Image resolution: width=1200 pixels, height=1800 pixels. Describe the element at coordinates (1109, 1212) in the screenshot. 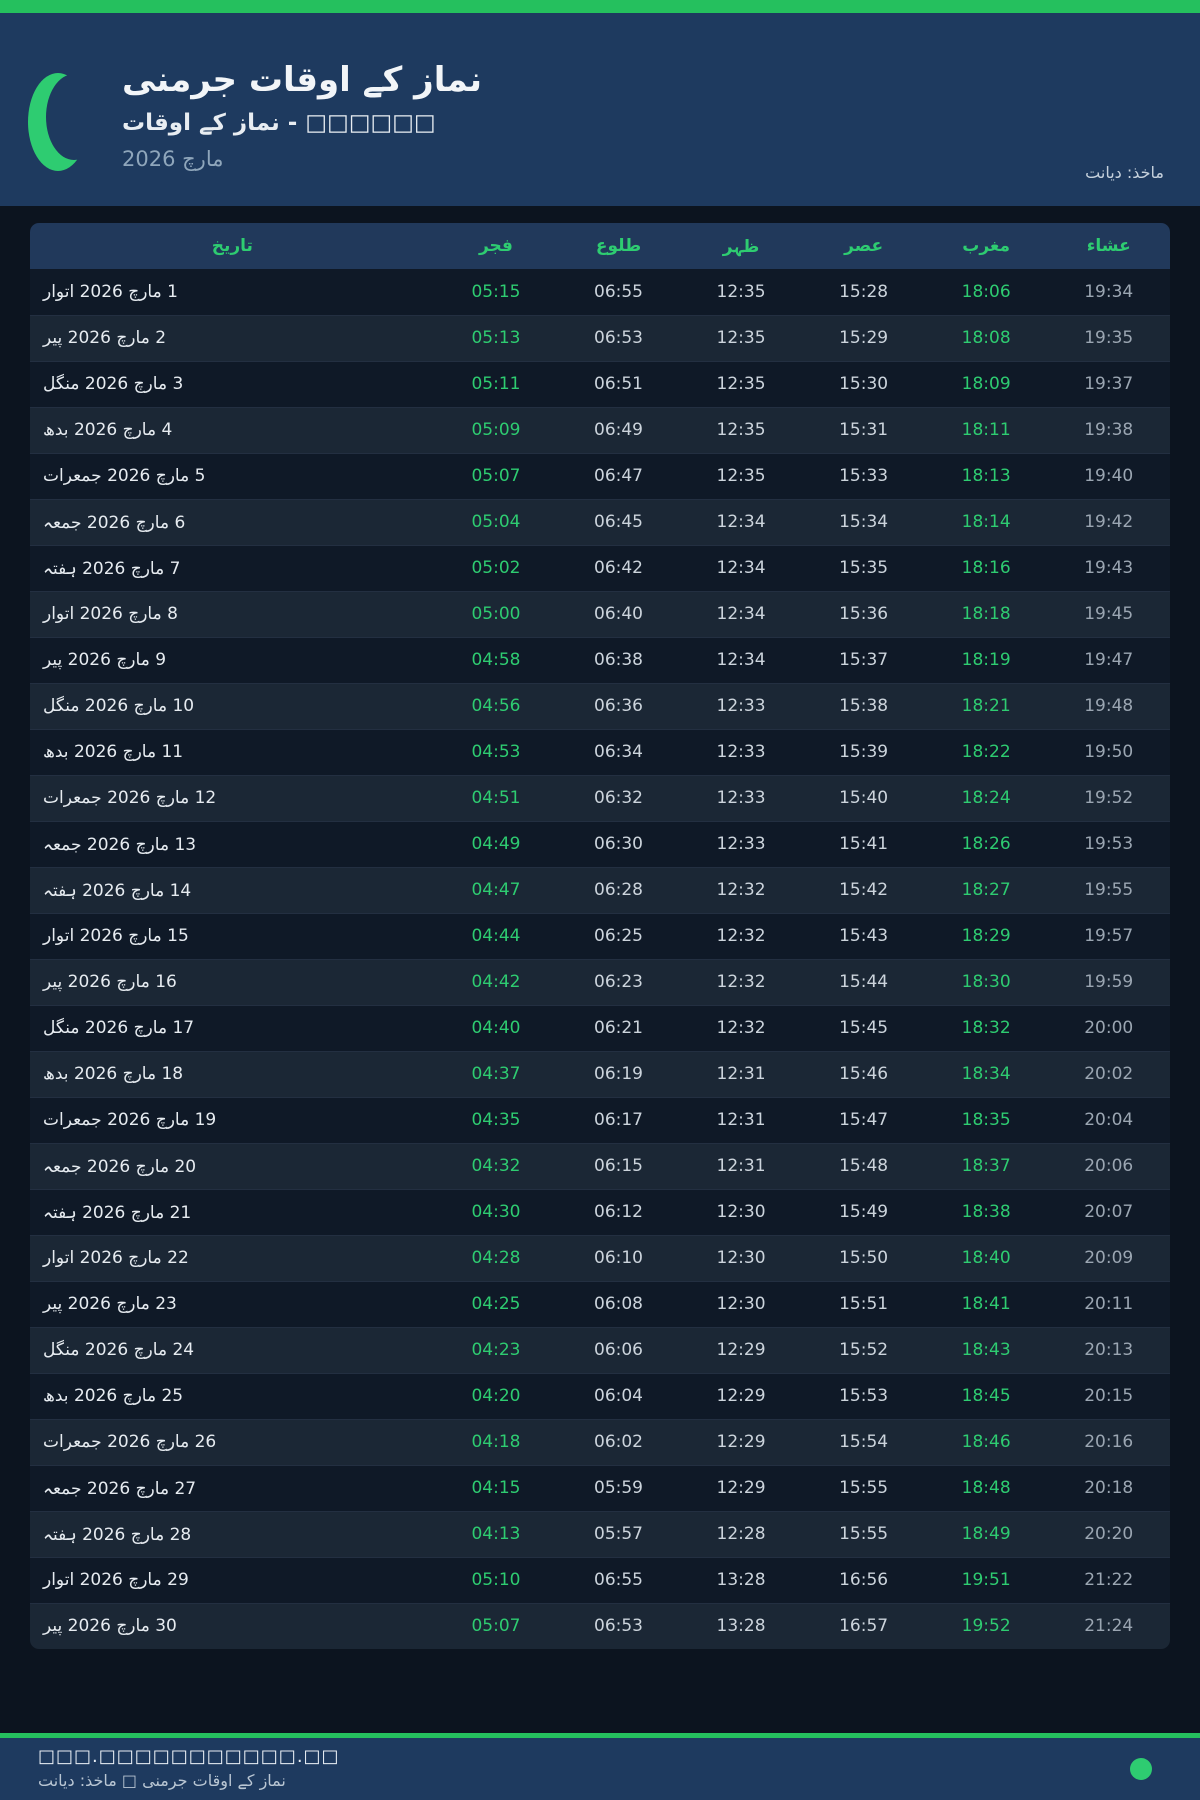

I see `isha-time: 20:07` at that location.